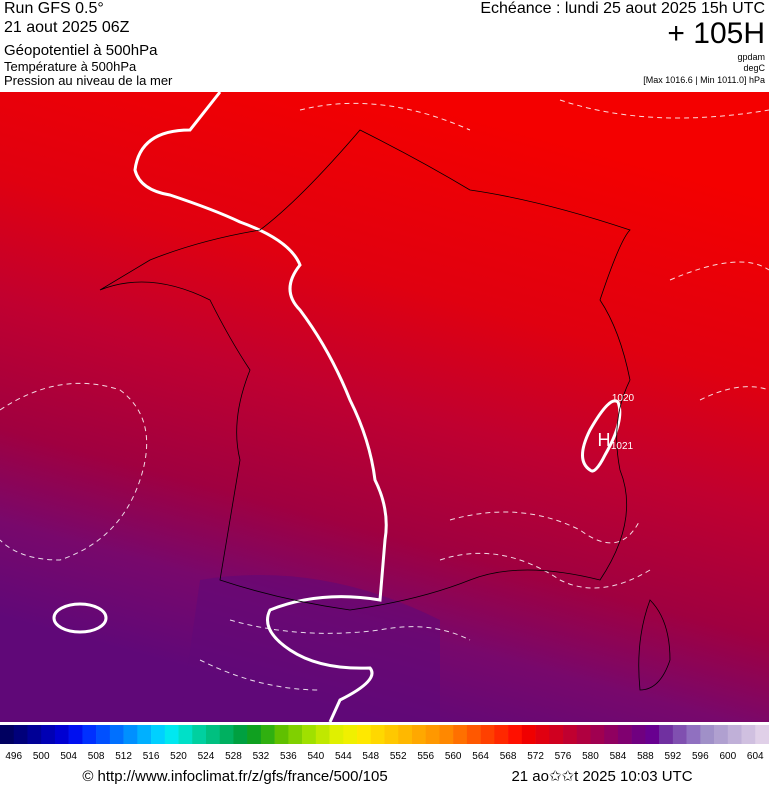 This screenshot has width=769, height=791. I want to click on colorbar-label: 596, so click(700, 756).